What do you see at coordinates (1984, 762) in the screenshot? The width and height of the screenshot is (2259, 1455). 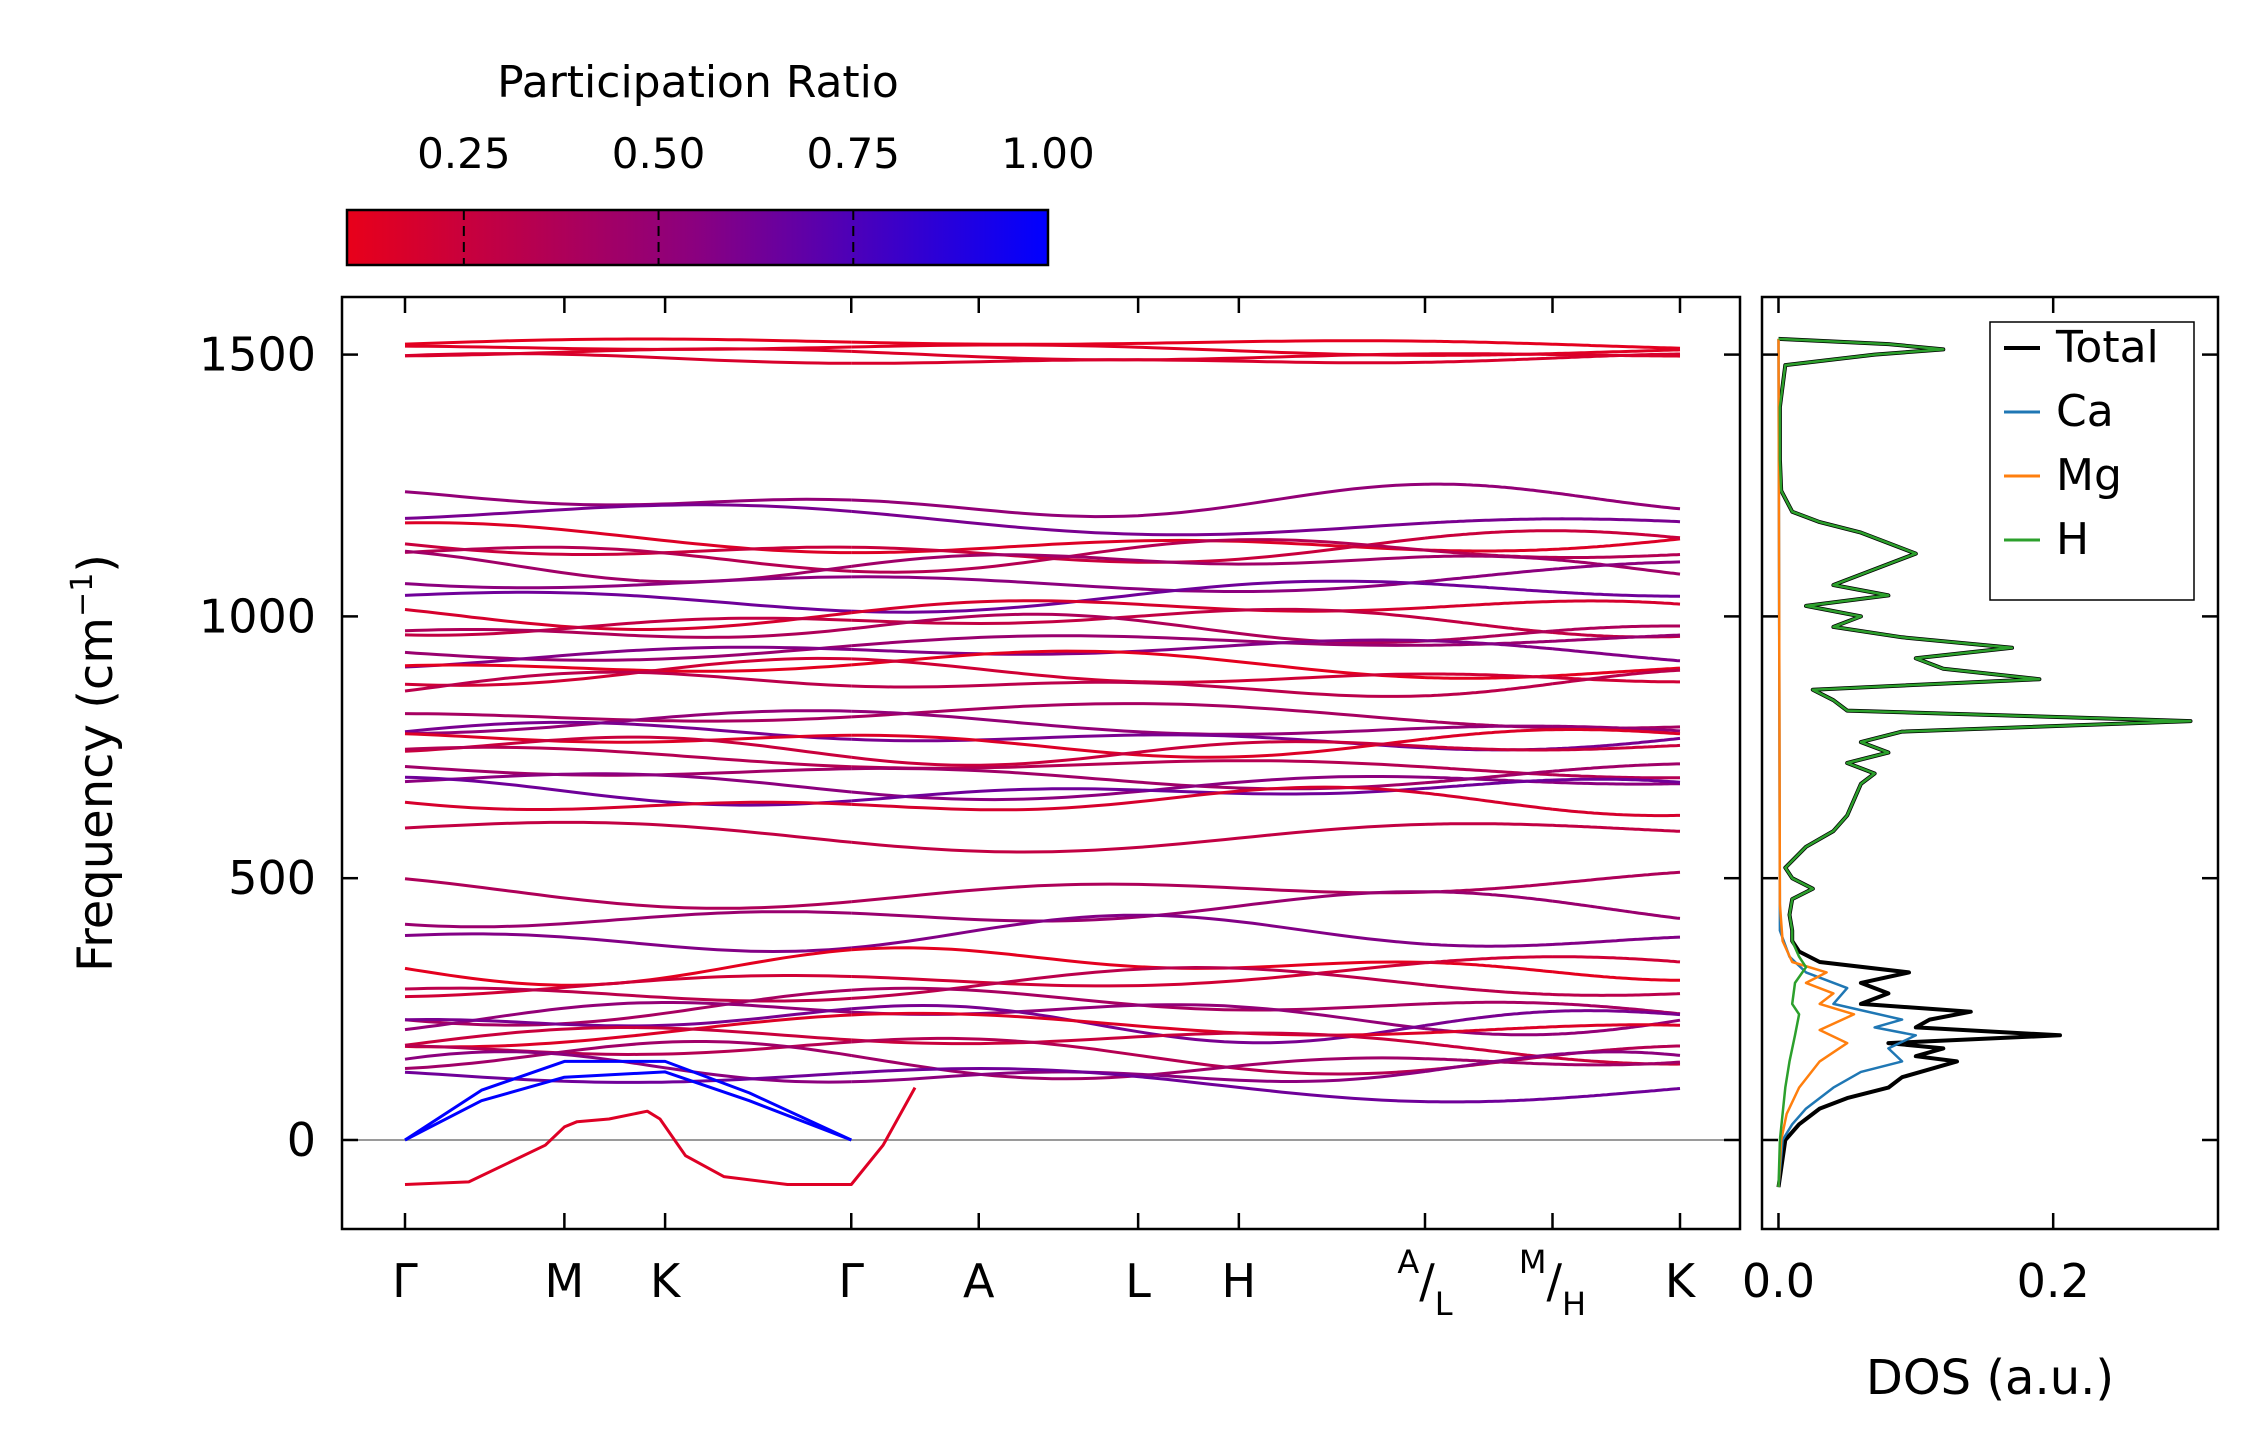 I see `dos-curve-h` at bounding box center [1984, 762].